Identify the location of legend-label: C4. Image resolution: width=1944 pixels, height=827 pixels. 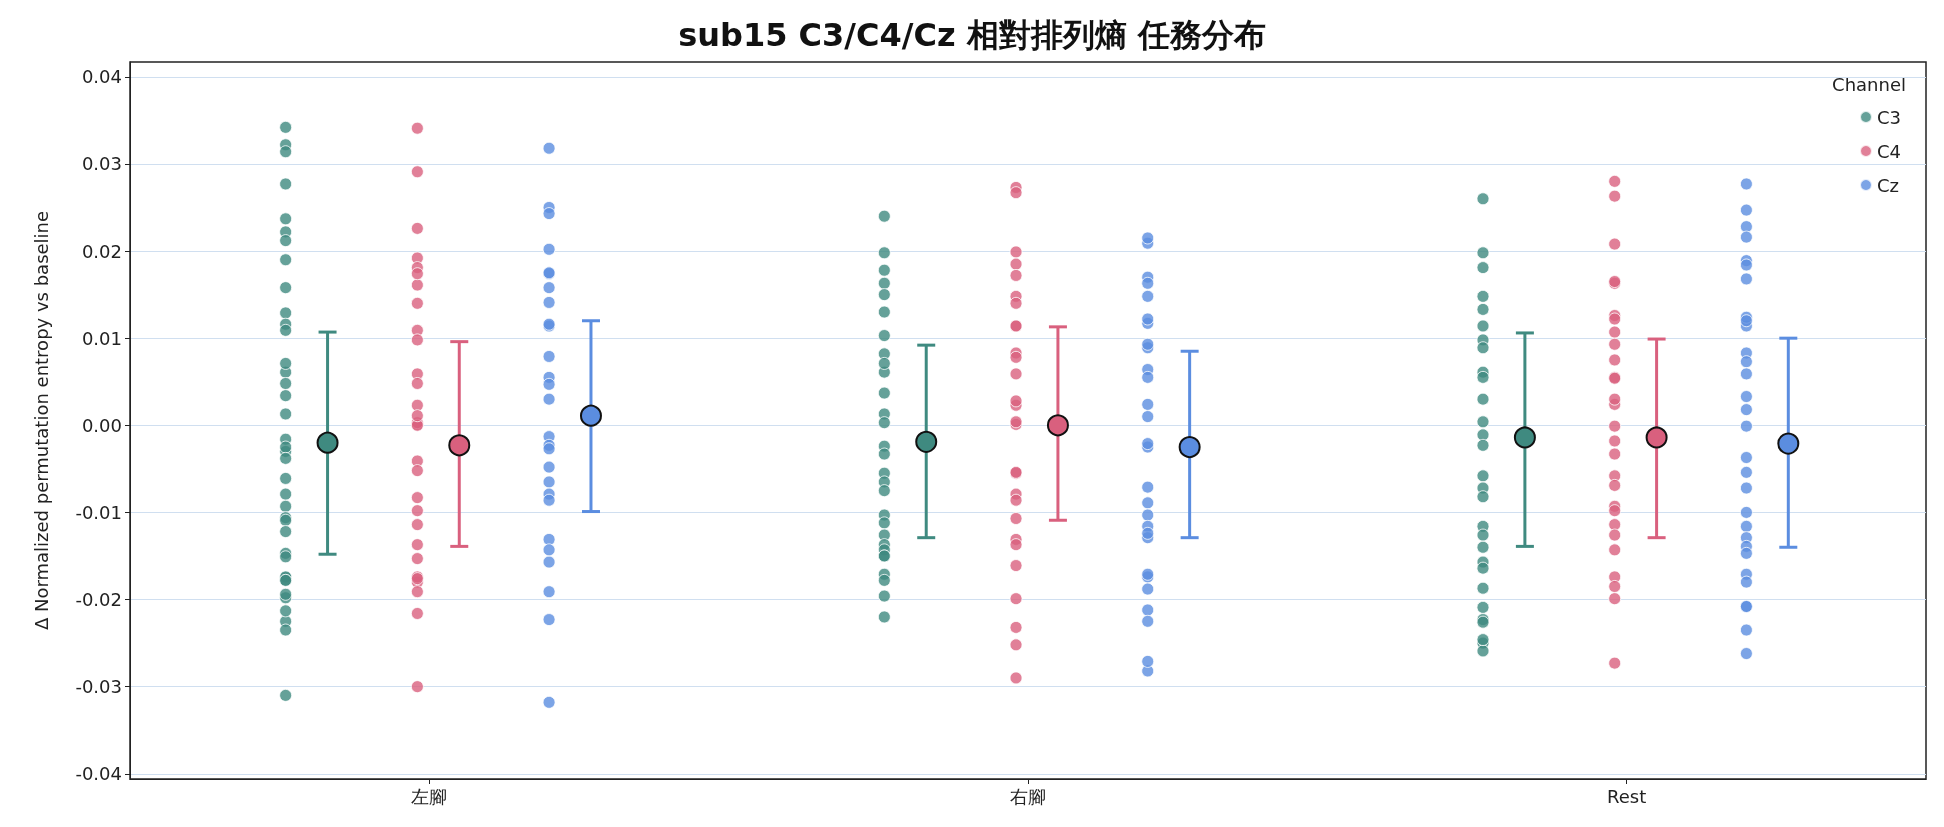
(1889, 151).